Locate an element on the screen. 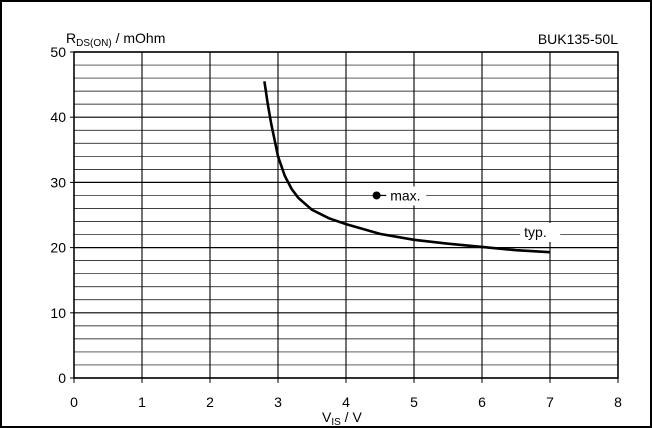  annotation-label: max. is located at coordinates (405, 195).